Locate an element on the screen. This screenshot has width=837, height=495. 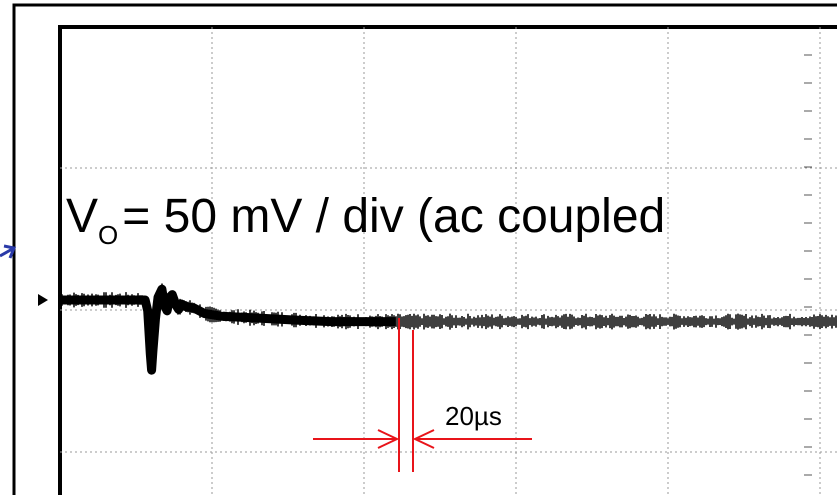
ground-marker-icon is located at coordinates (43, 300).